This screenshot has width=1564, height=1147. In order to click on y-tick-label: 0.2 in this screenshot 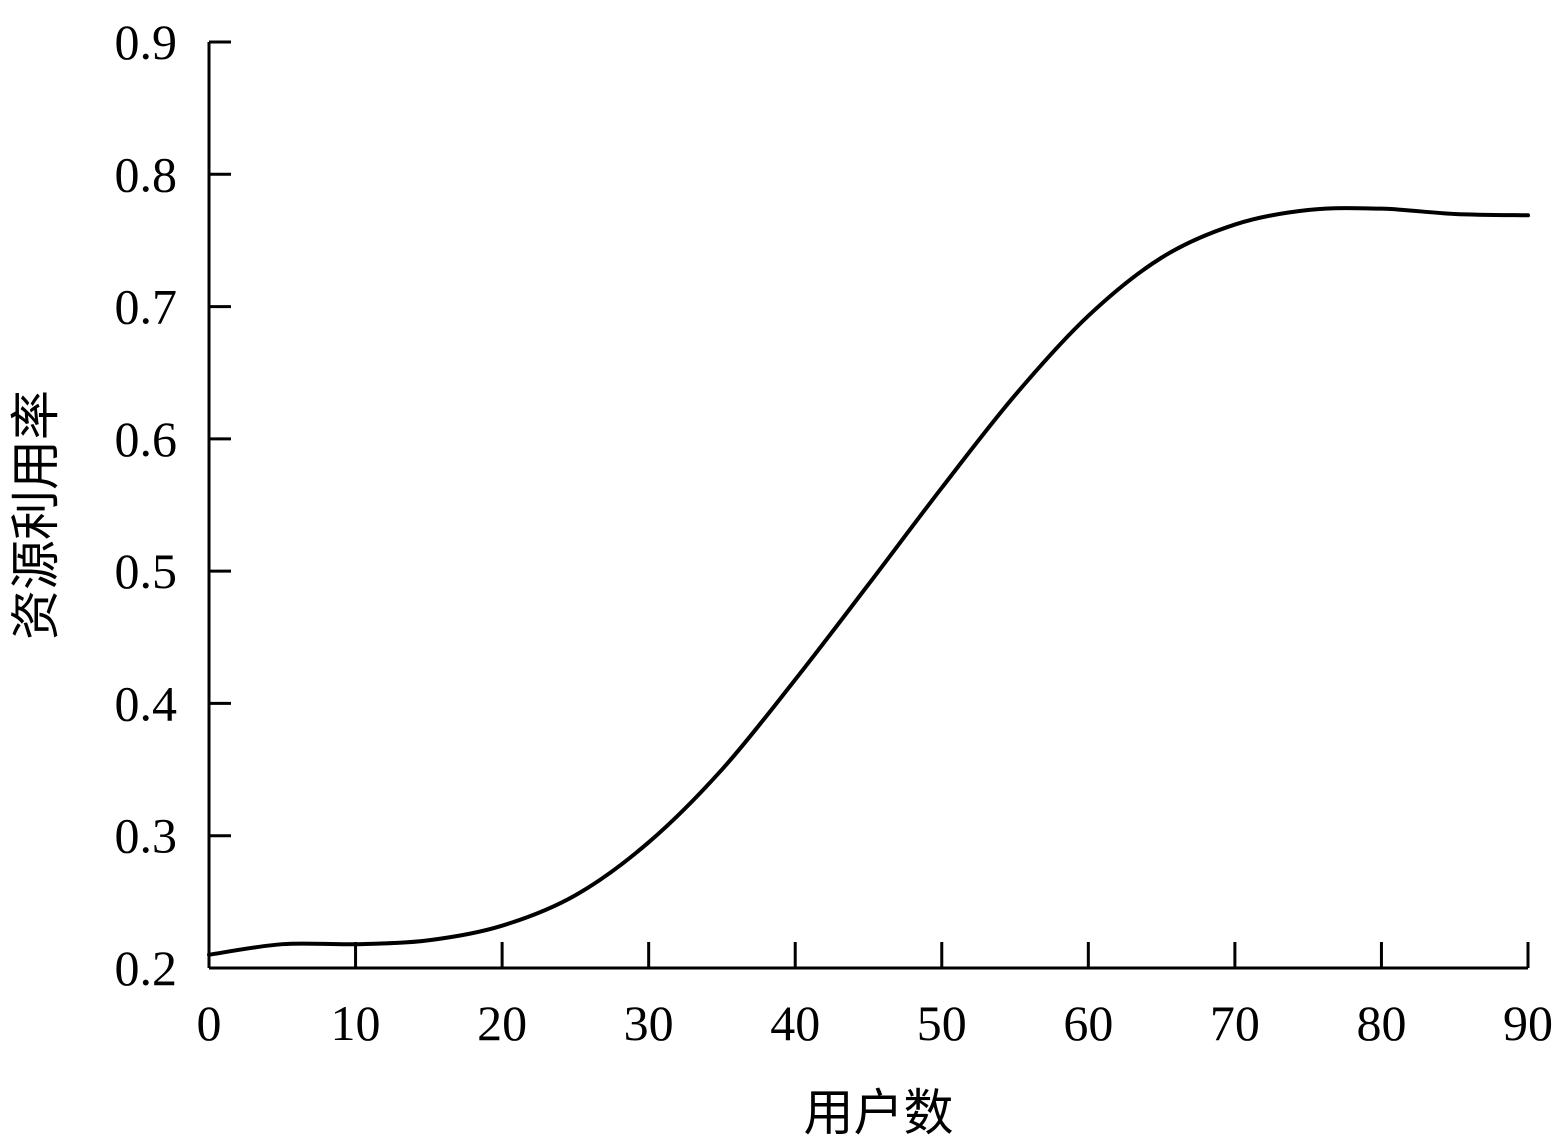, I will do `click(146, 968)`.